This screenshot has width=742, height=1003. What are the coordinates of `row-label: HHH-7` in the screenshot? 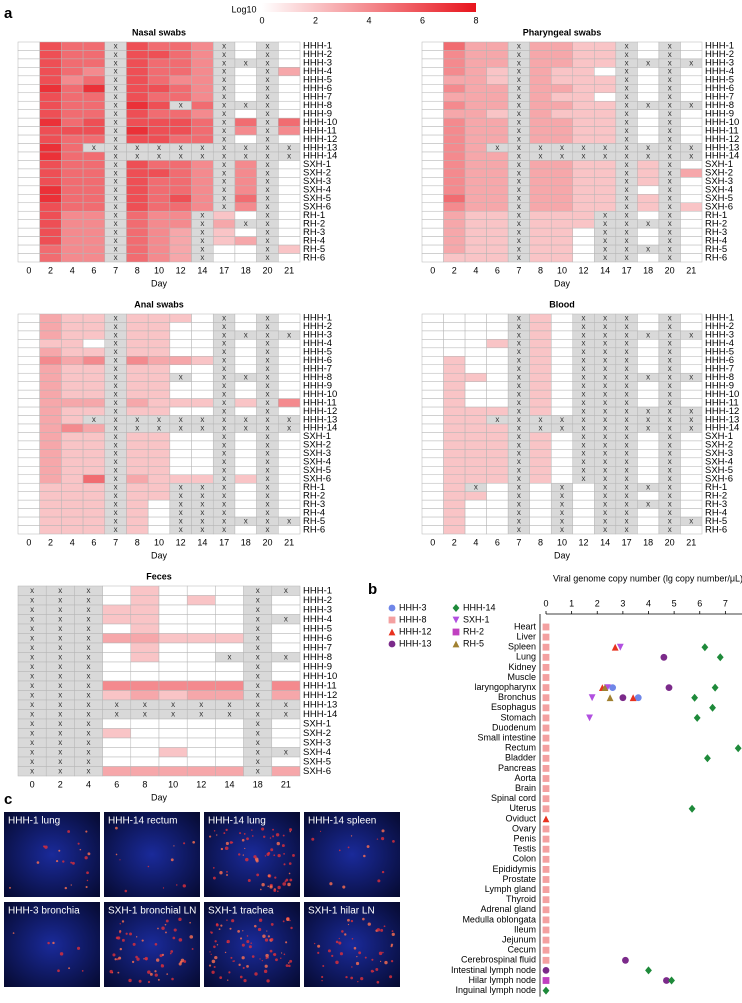 It's located at (317, 369).